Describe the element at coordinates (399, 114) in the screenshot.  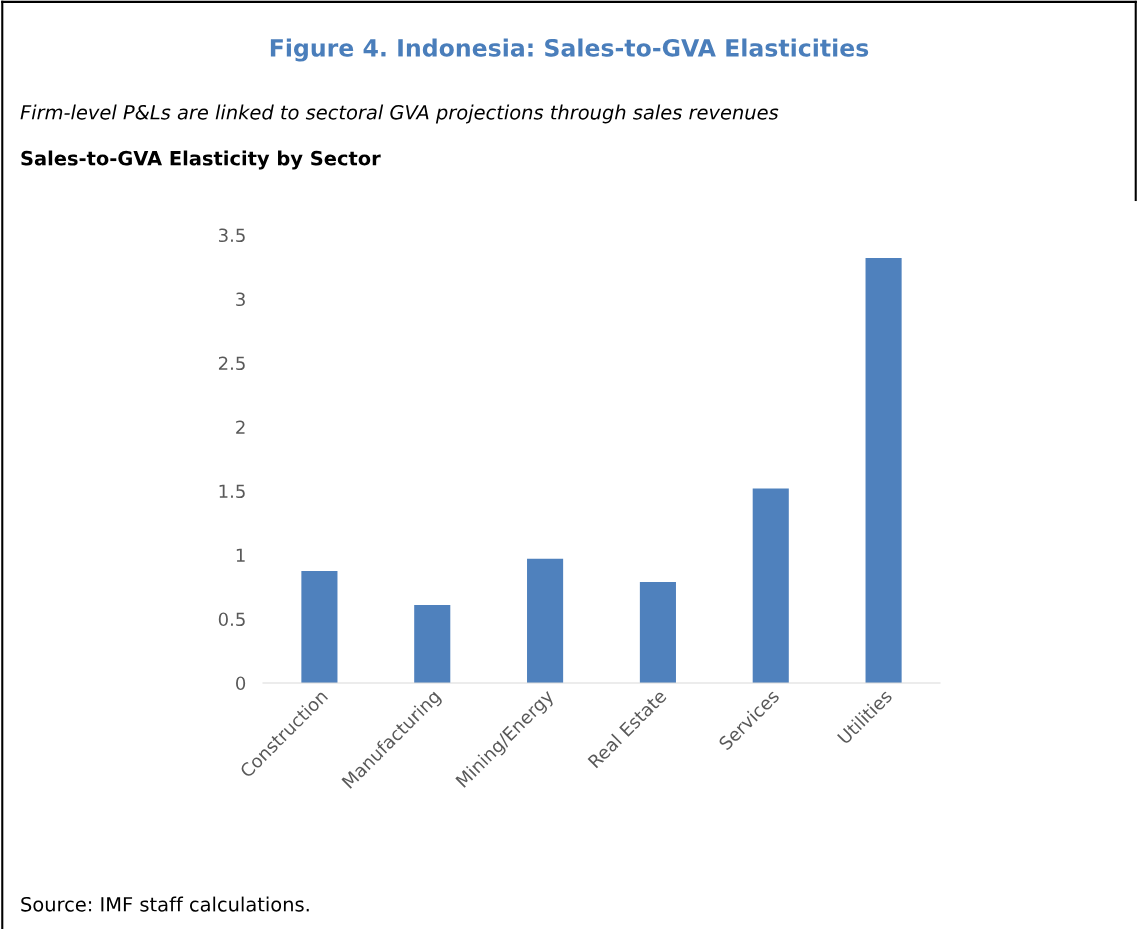
I see `chart-subtitle: Firm-level P&Ls are linked to sectoral GVA projections through sales revenues` at that location.